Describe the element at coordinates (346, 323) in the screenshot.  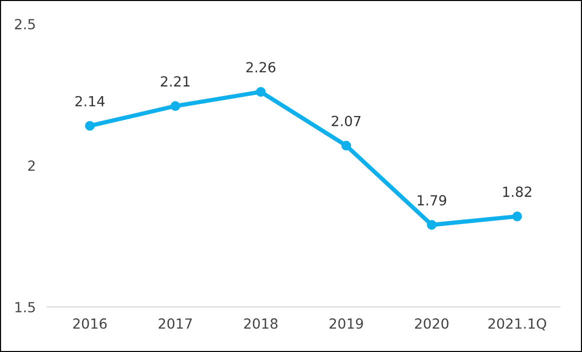
I see `x-tick-label: 2019` at that location.